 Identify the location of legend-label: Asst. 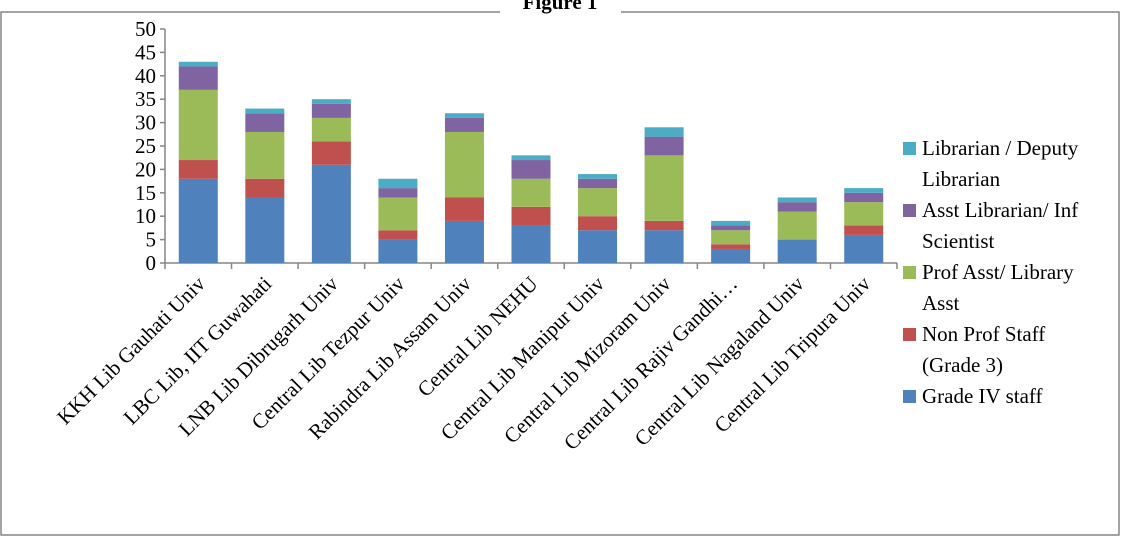
(941, 303).